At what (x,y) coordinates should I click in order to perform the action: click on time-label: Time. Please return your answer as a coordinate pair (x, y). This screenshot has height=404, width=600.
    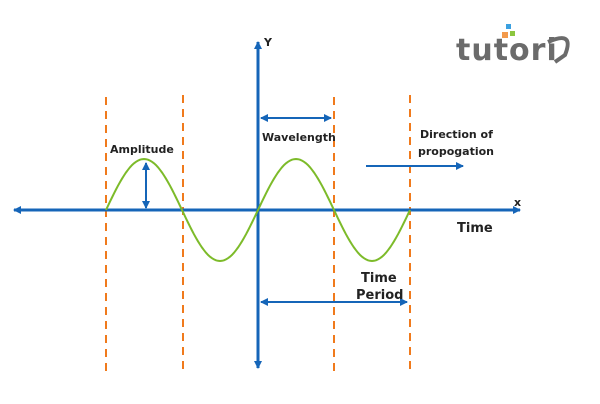
    Looking at the image, I should click on (475, 228).